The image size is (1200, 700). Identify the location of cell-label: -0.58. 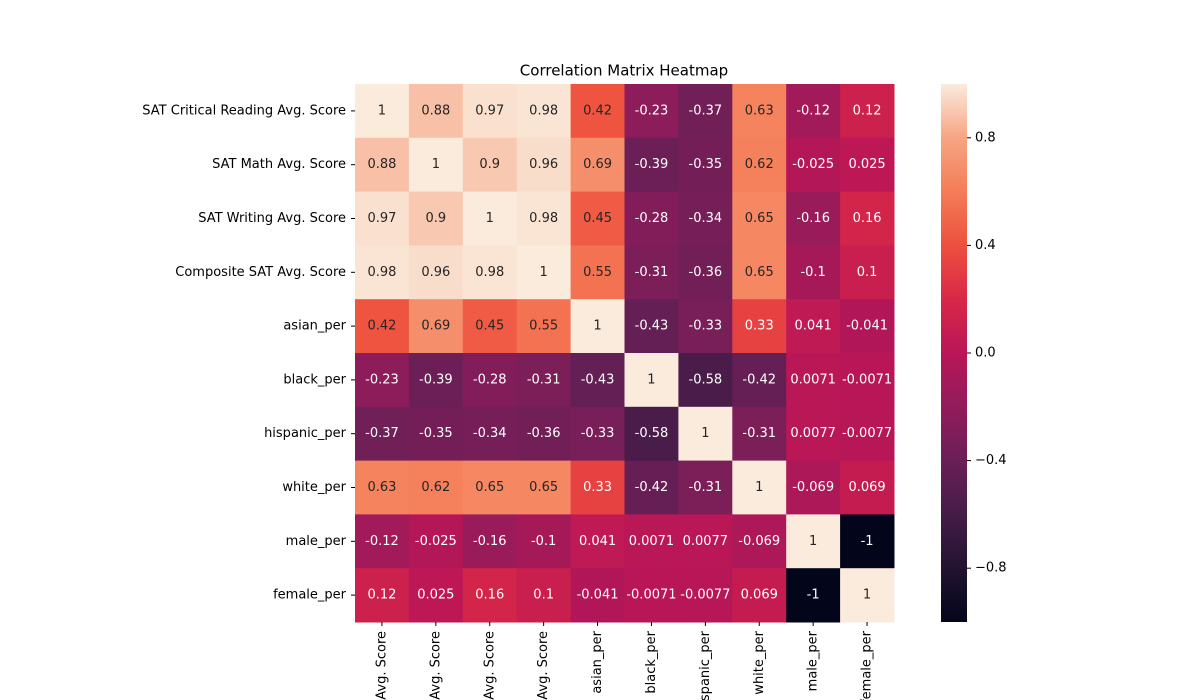
(706, 379).